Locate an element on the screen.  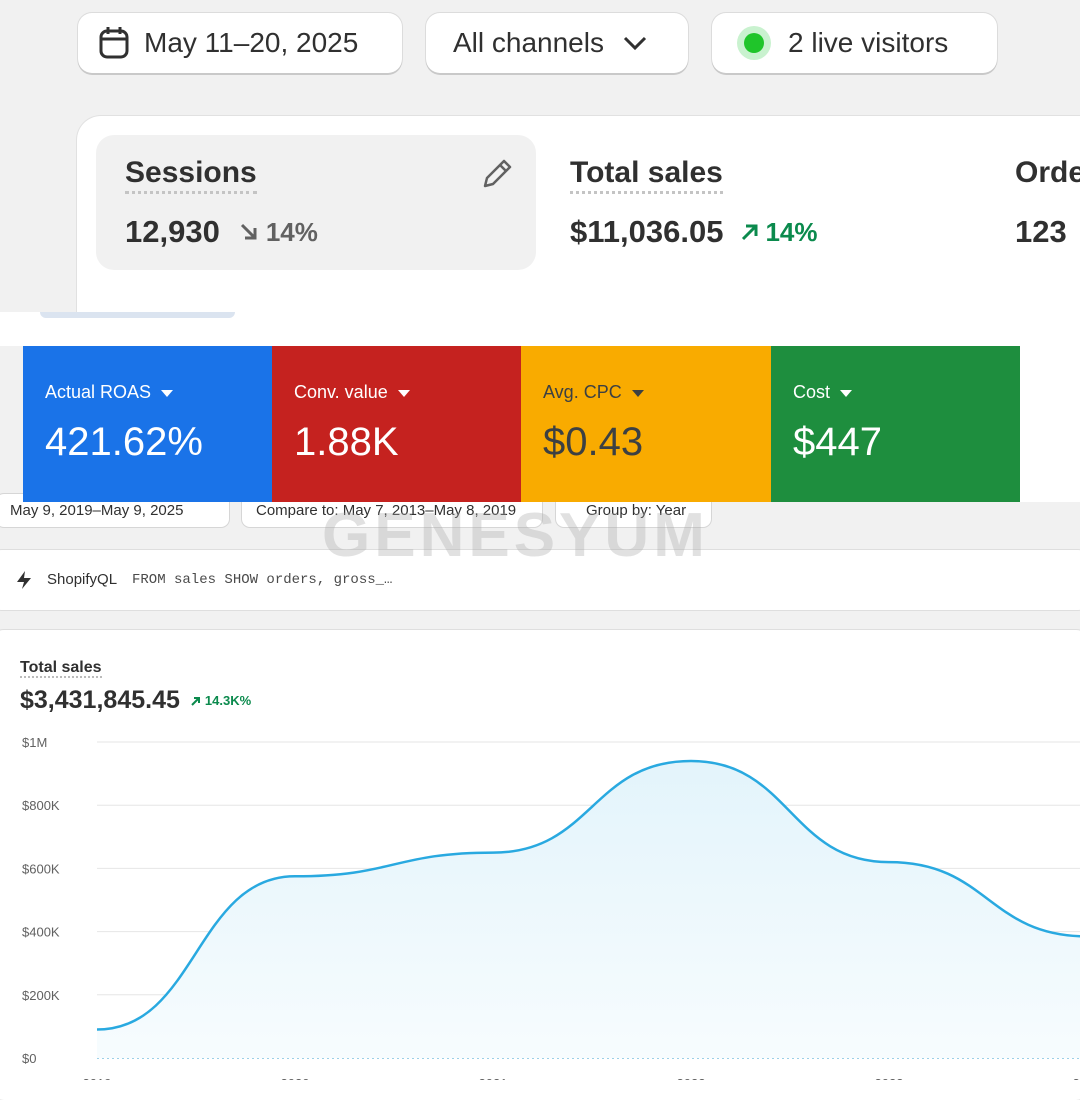
metric-label: Total sales is located at coordinates (646, 175).